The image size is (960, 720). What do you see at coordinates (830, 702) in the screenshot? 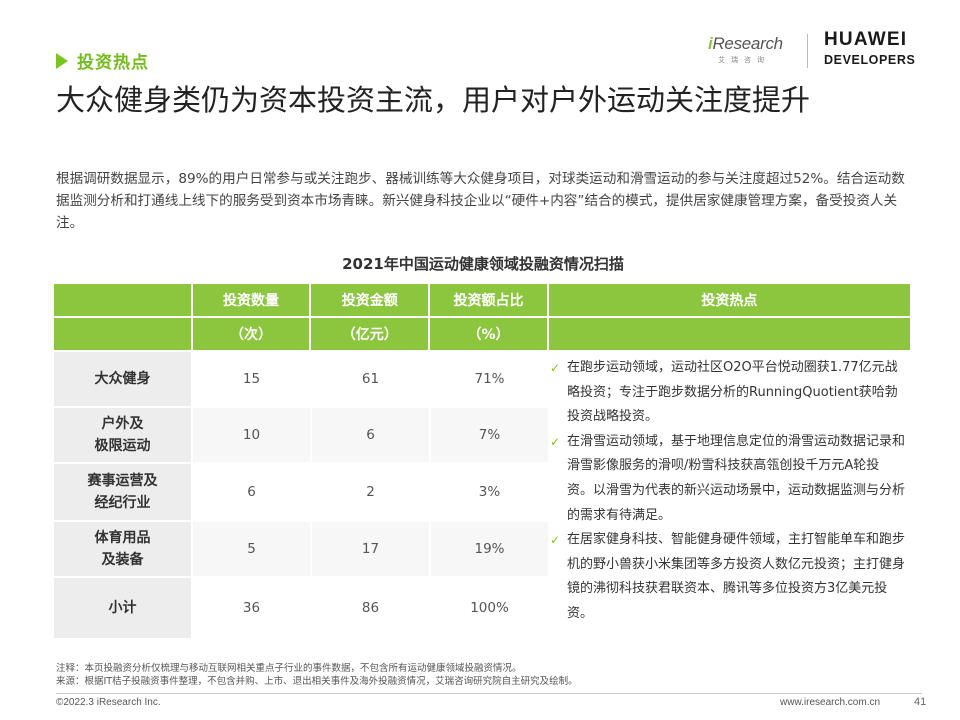
I see `footer-url: www.iresearch.com.cn` at bounding box center [830, 702].